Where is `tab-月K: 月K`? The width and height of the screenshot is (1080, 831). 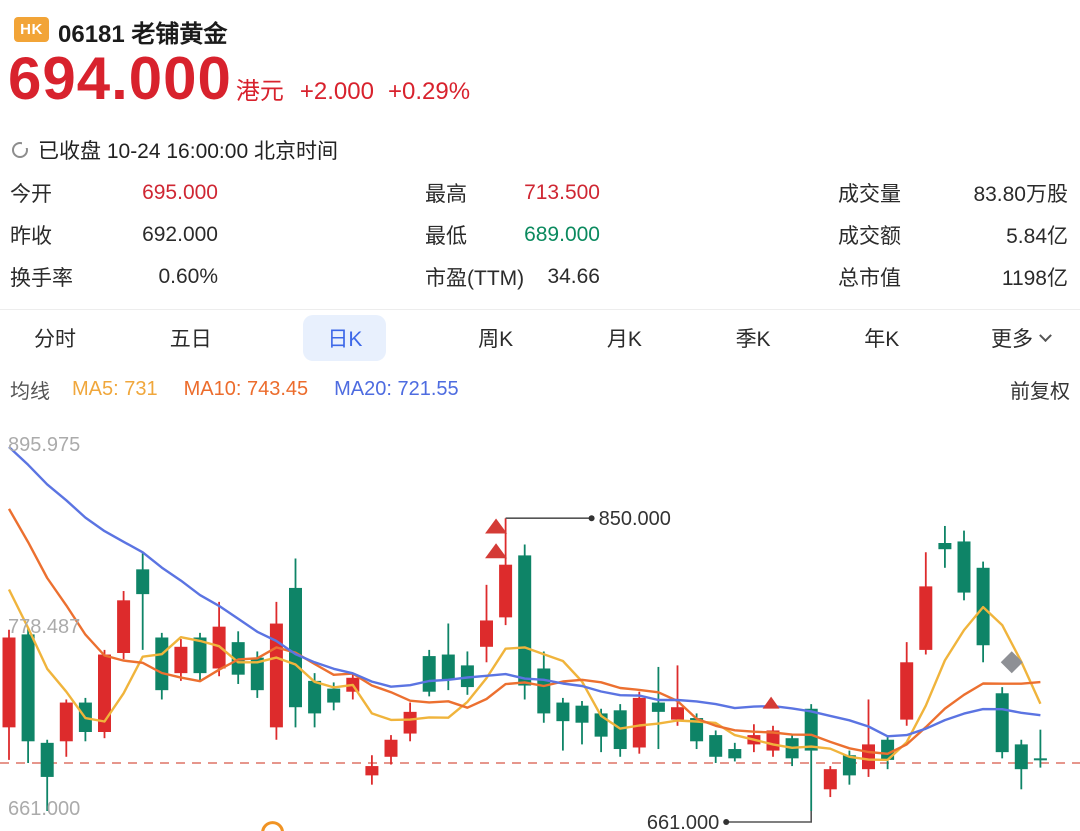
tab-月K: 月K is located at coordinates (624, 339).